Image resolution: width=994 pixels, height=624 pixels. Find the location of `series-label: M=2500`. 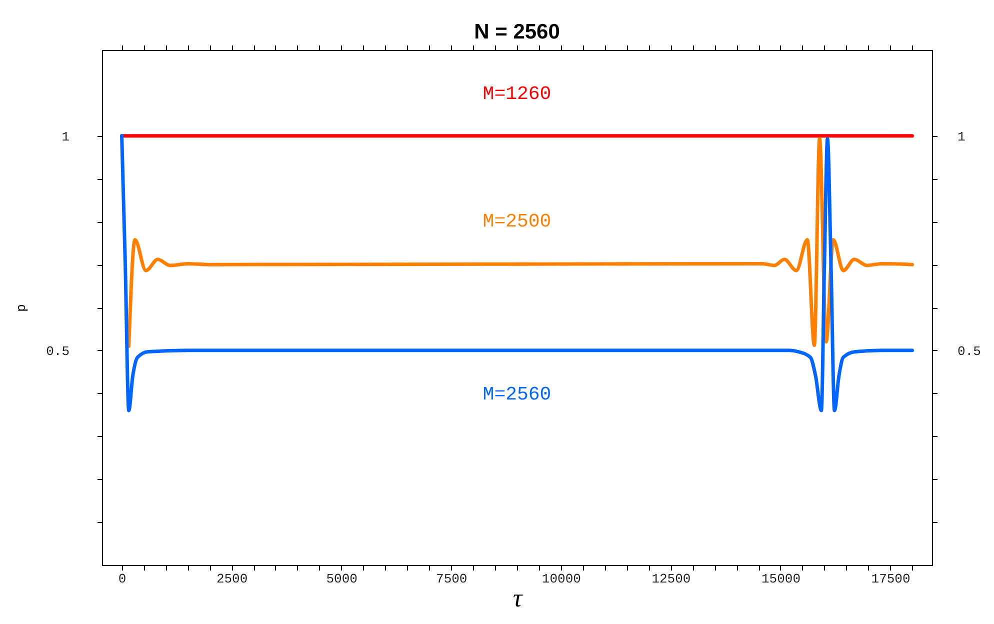

series-label: M=2500 is located at coordinates (517, 221).